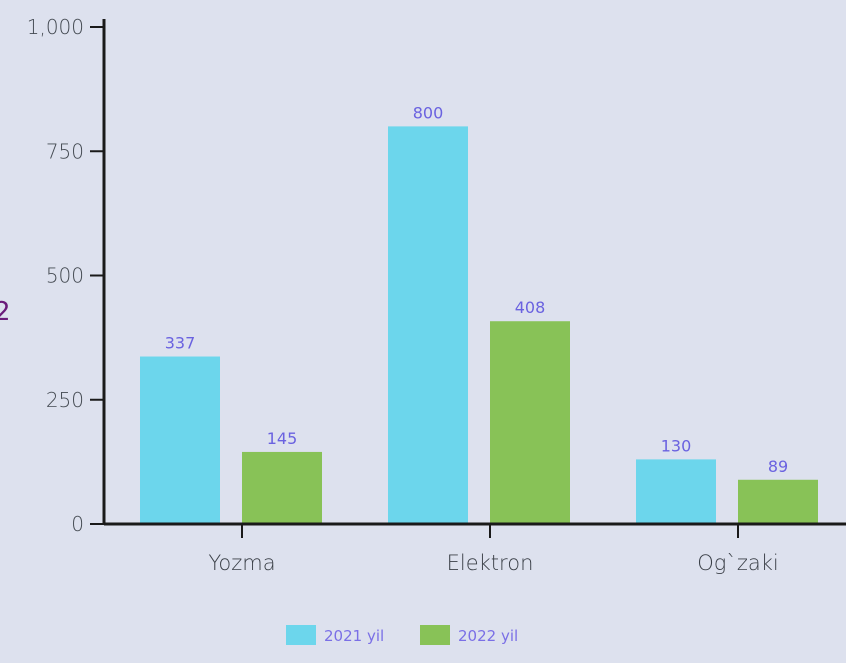  I want to click on x-tick-label: Og`zaki, so click(738, 563).